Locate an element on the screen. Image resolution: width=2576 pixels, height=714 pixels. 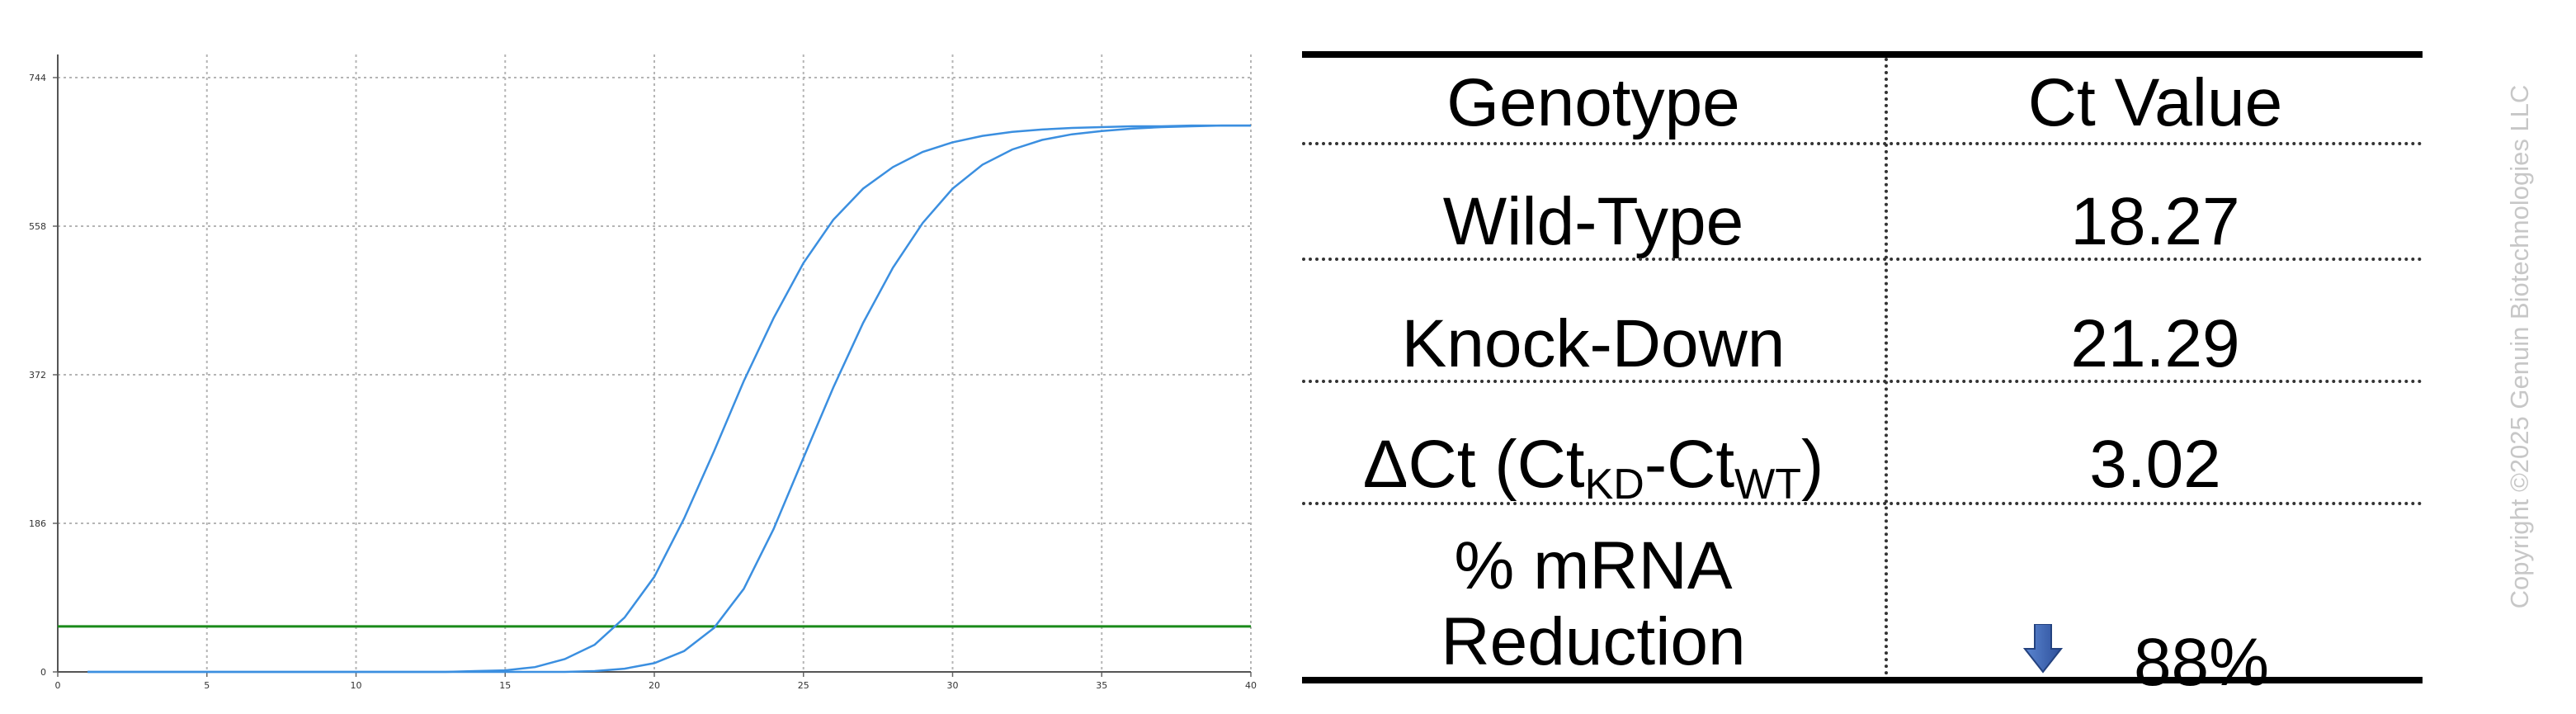
mrna-reduction-line2: Reduction is located at coordinates (1593, 641).